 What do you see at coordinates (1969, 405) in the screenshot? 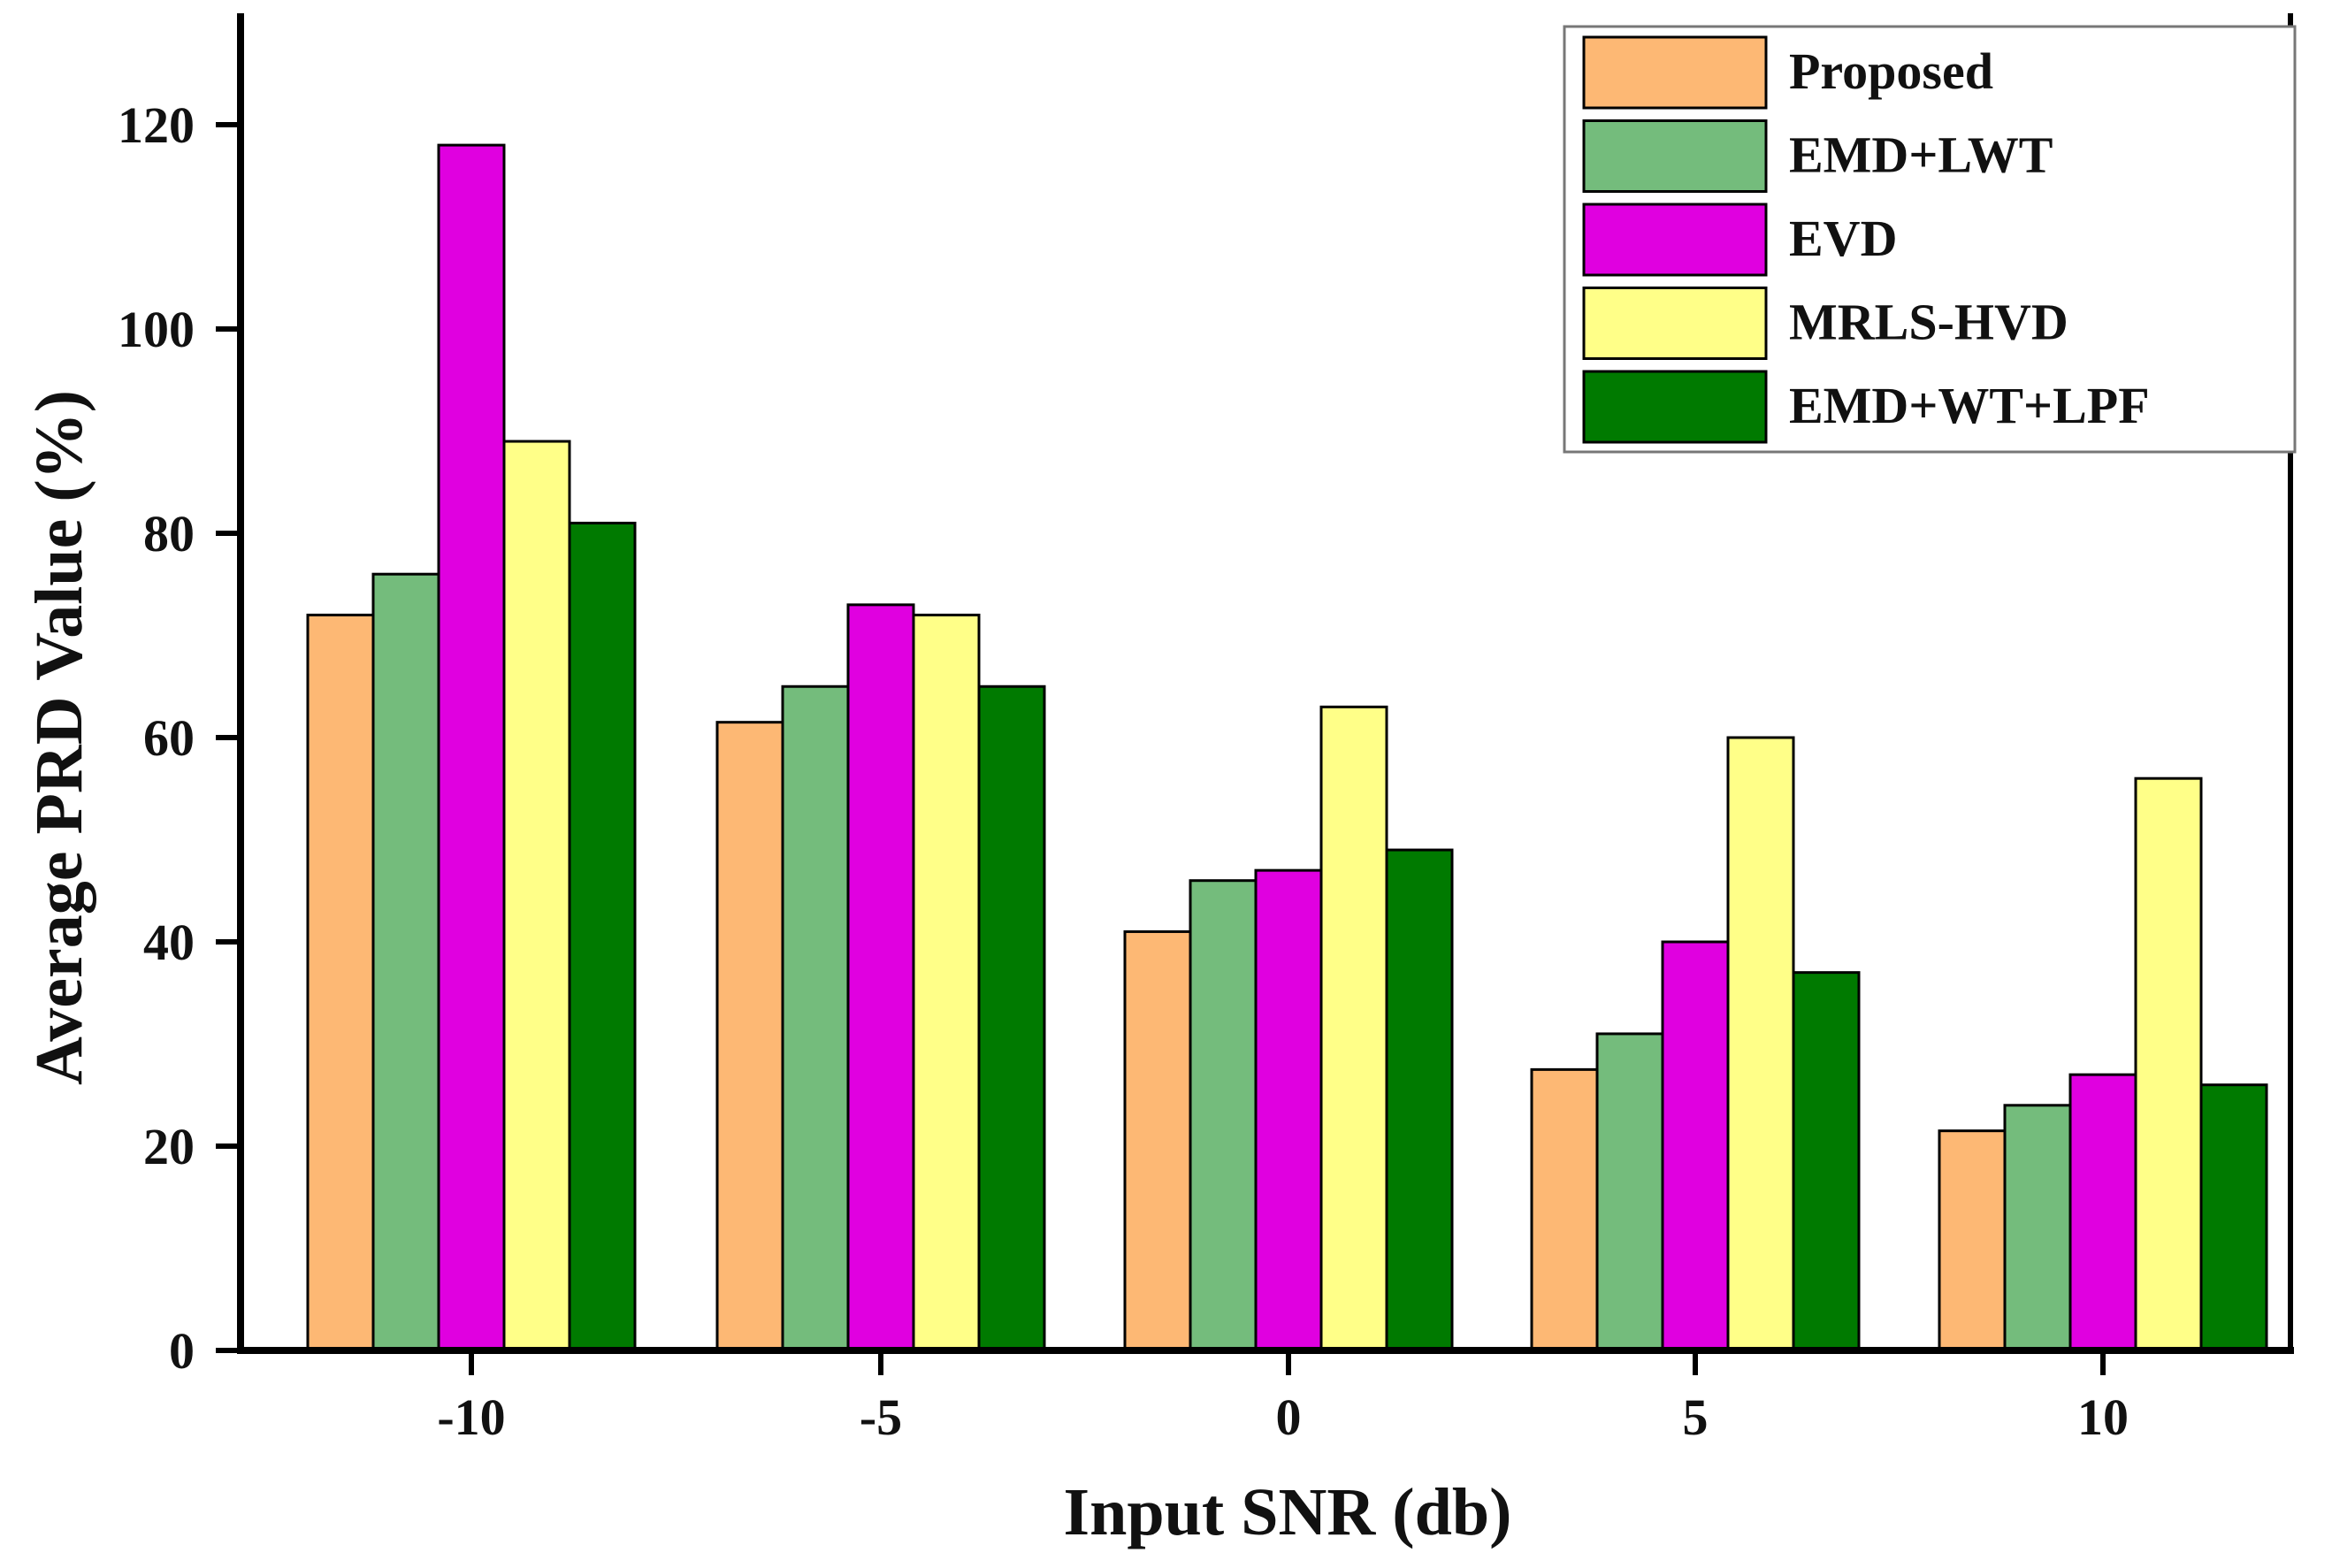
I see `legend-label: EMD+WT+LPF` at bounding box center [1969, 405].